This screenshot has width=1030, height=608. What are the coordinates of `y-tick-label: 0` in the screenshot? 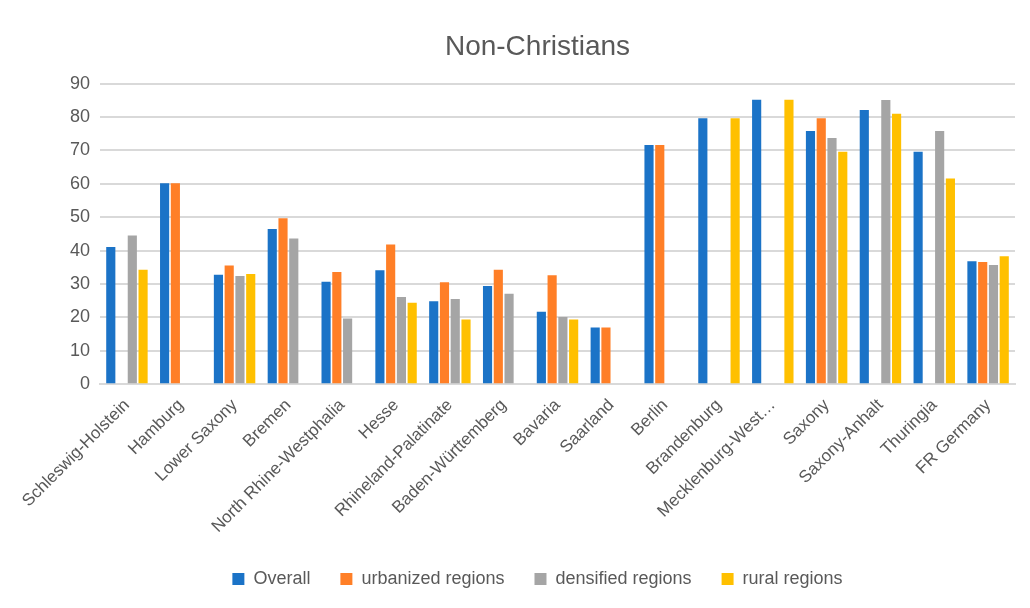 It's located at (85, 383).